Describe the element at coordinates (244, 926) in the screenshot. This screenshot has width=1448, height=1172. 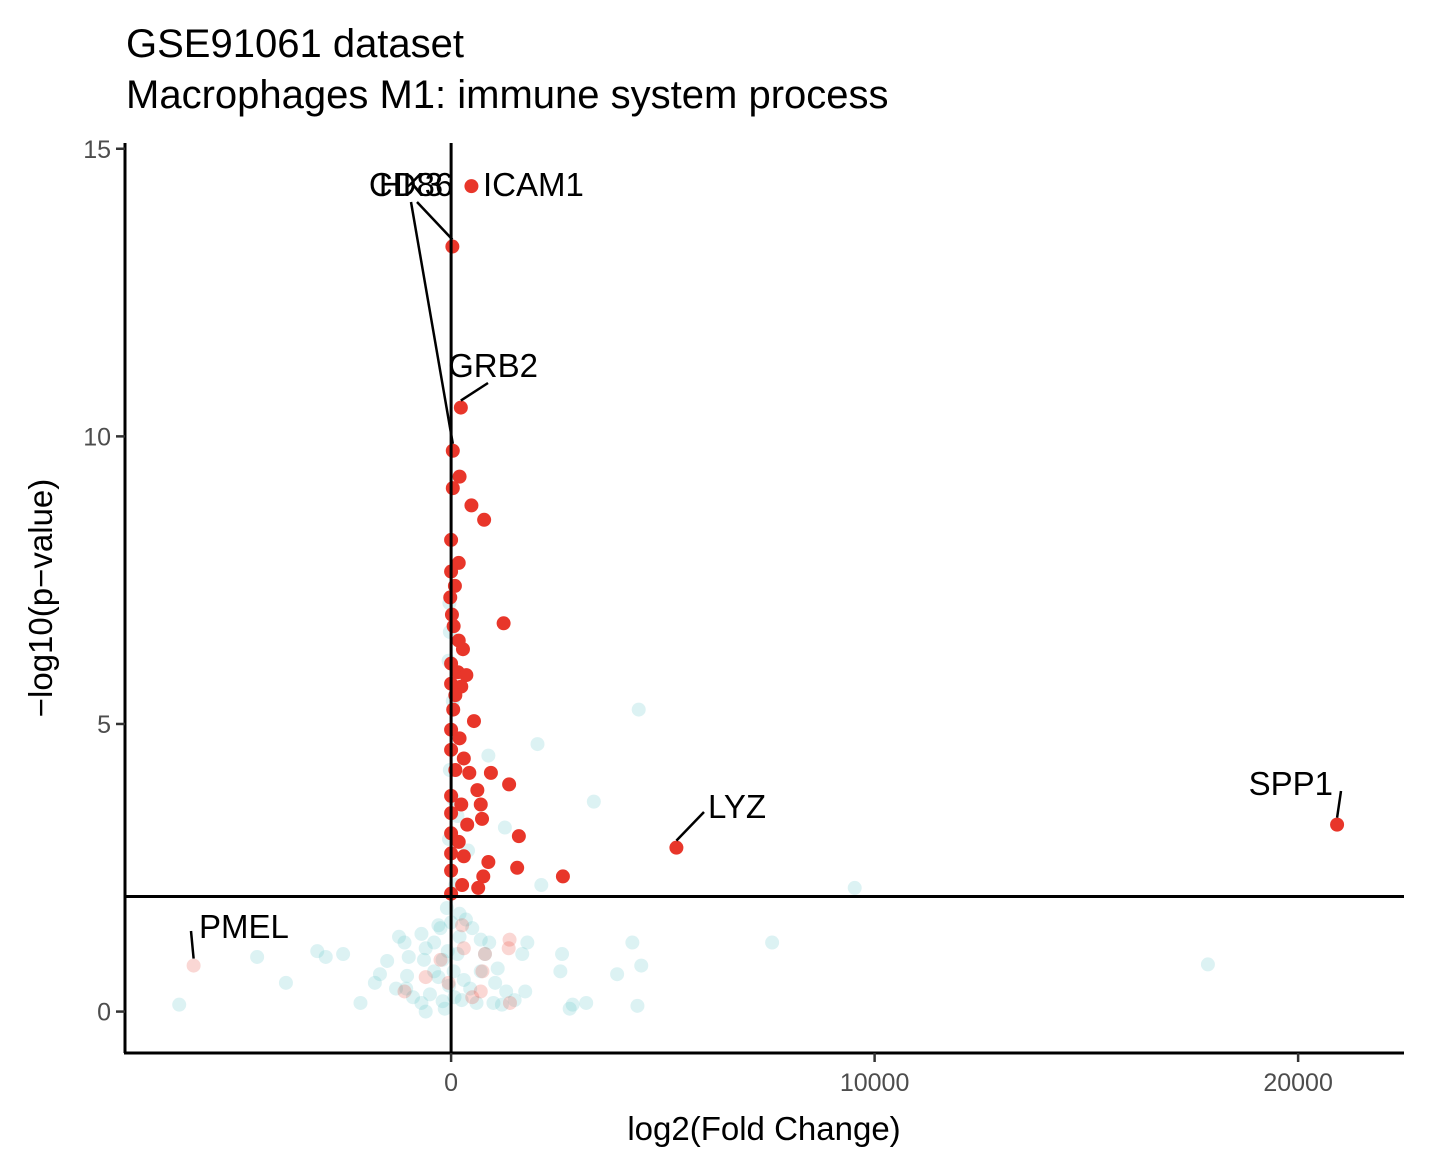
I see `gene-label: PMEL` at that location.